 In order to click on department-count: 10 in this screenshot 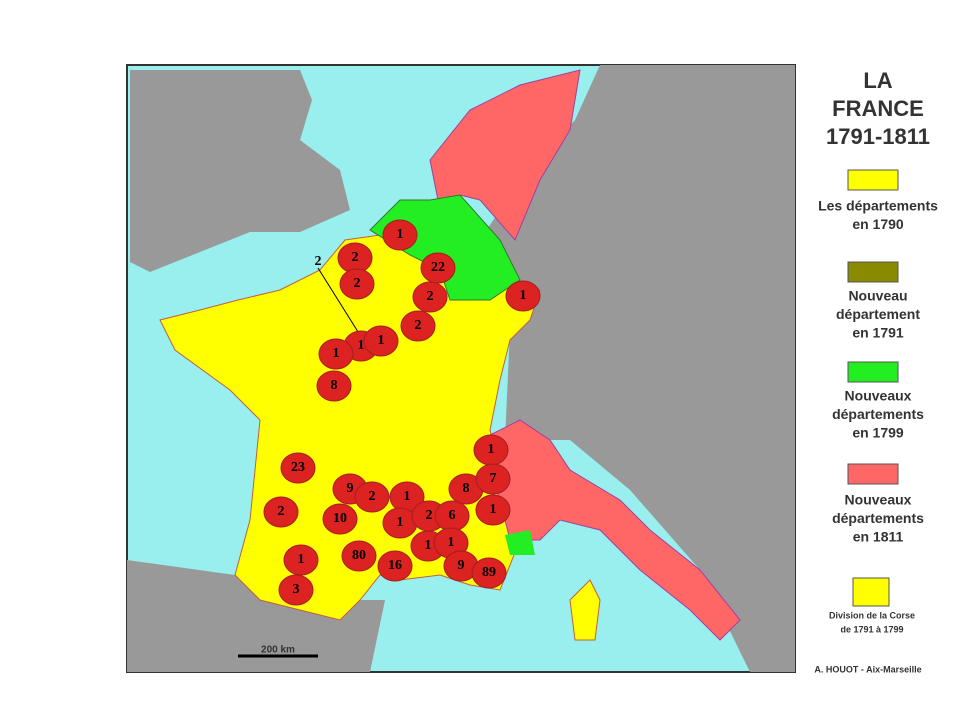, I will do `click(340, 518)`.